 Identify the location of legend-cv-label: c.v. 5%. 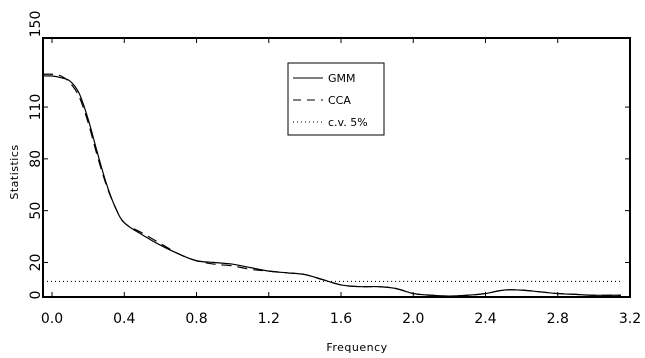
(348, 122).